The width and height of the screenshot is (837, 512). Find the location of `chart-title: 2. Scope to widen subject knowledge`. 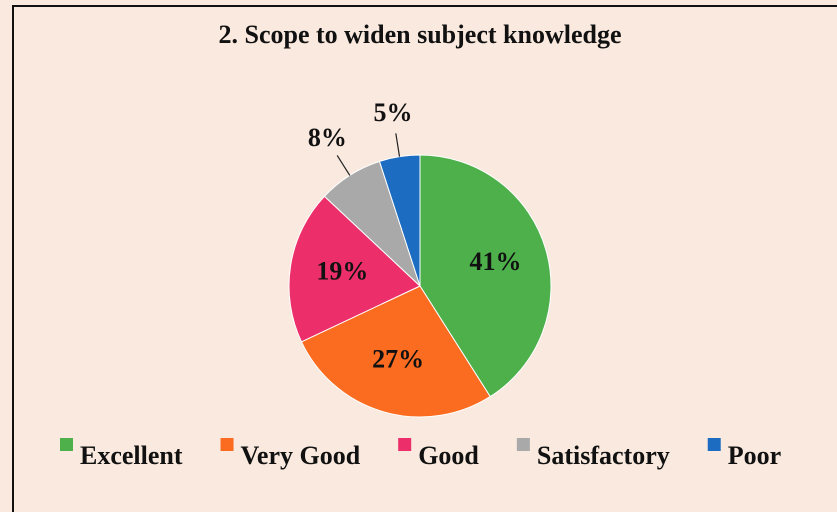

chart-title: 2. Scope to widen subject knowledge is located at coordinates (419, 34).